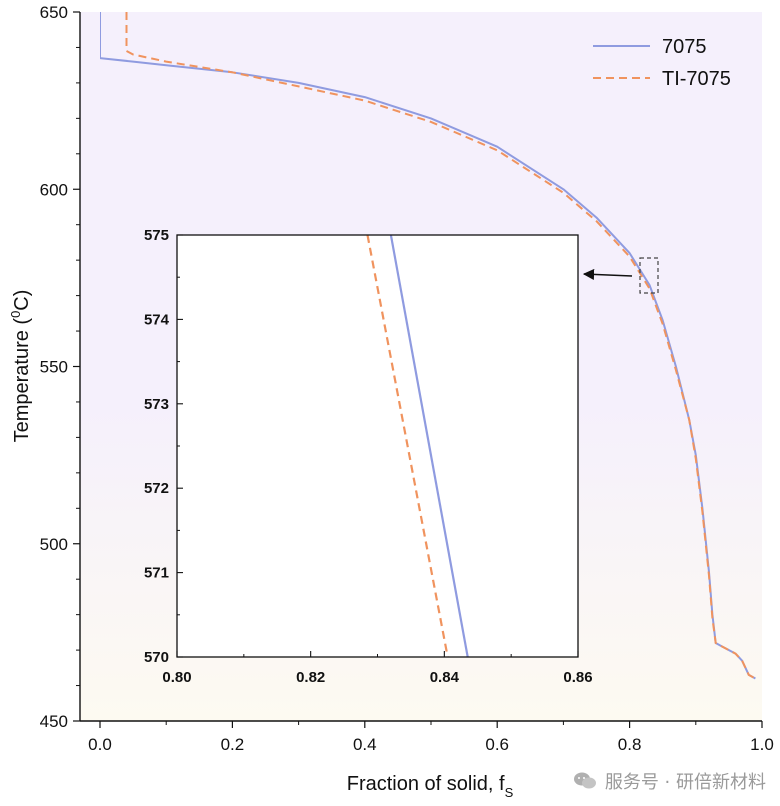  Describe the element at coordinates (54, 12) in the screenshot. I see `main-y-tick-label: 650` at that location.